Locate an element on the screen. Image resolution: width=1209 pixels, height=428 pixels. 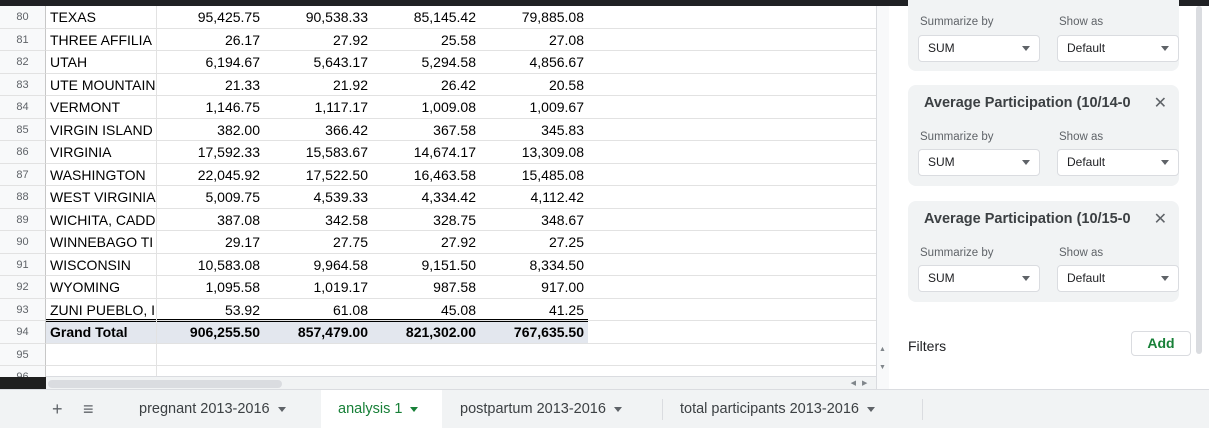
cell-value: 20.58 is located at coordinates (566, 84).